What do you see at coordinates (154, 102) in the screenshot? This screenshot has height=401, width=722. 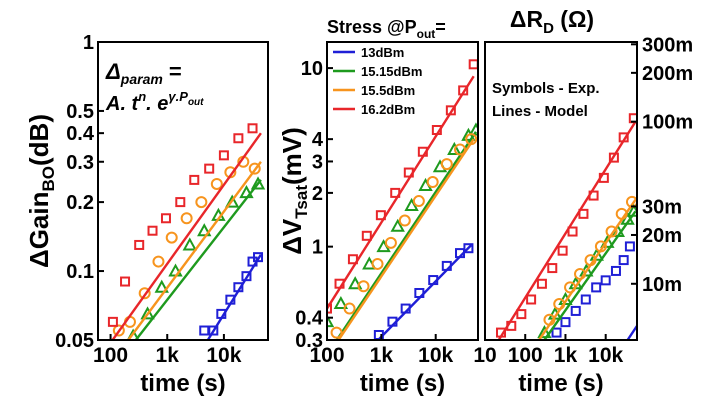 I see `svg-text: A. tn. eγ.Pout` at bounding box center [154, 102].